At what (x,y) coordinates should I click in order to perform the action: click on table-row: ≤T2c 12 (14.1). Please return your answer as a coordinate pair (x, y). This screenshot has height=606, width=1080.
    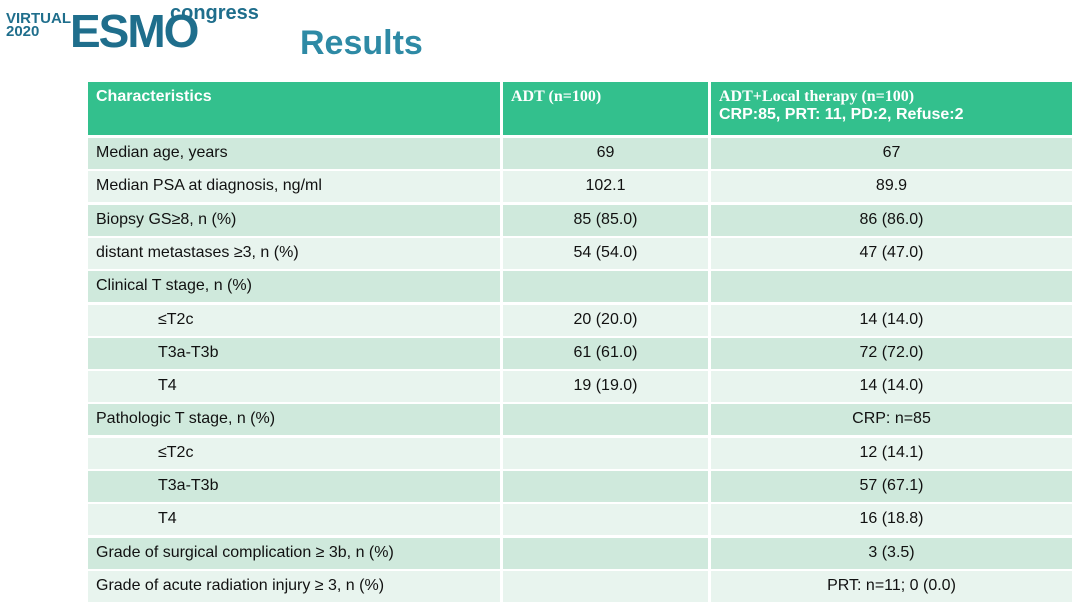
    Looking at the image, I should click on (580, 453).